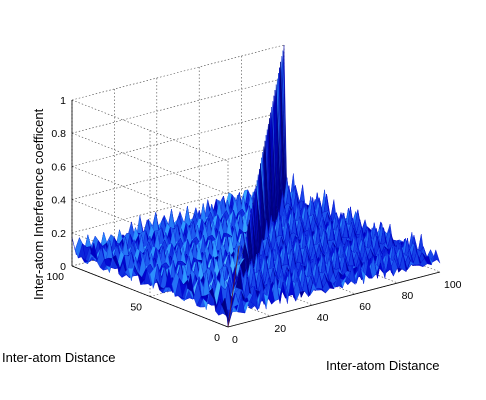 The height and width of the screenshot is (400, 486). What do you see at coordinates (233, 286) in the screenshot?
I see `diagonal-ridge` at bounding box center [233, 286].